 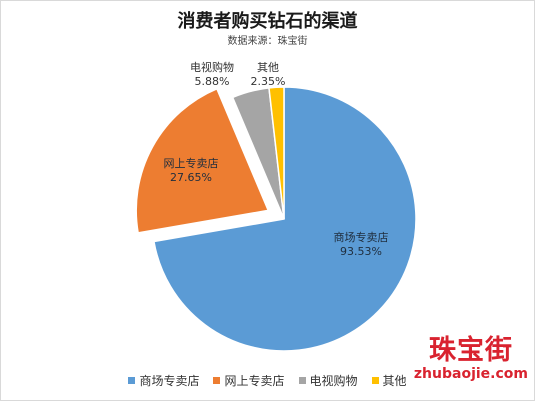 What do you see at coordinates (394, 381) in the screenshot?
I see `legend-label: 其他` at bounding box center [394, 381].